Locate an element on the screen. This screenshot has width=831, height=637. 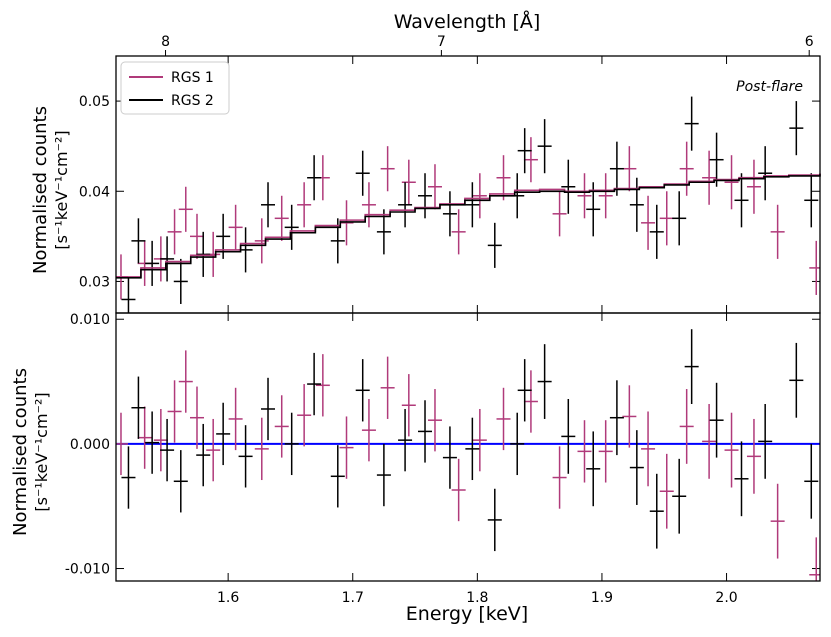
xtick-label: 2.0 is located at coordinates (726, 598).